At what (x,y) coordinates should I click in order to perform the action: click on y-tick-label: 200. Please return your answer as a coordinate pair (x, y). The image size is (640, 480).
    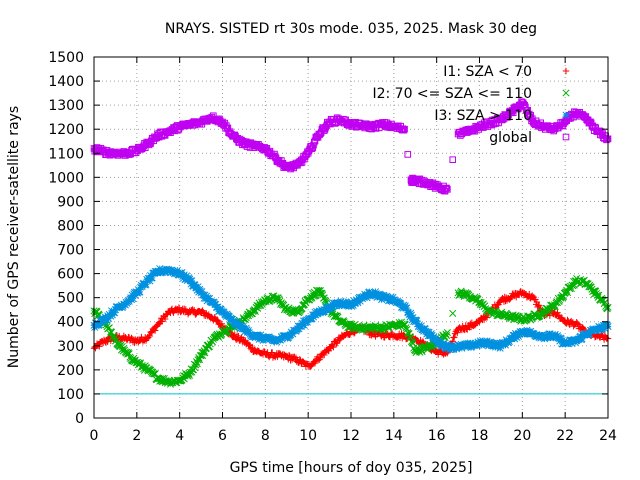
    Looking at the image, I should click on (70, 371).